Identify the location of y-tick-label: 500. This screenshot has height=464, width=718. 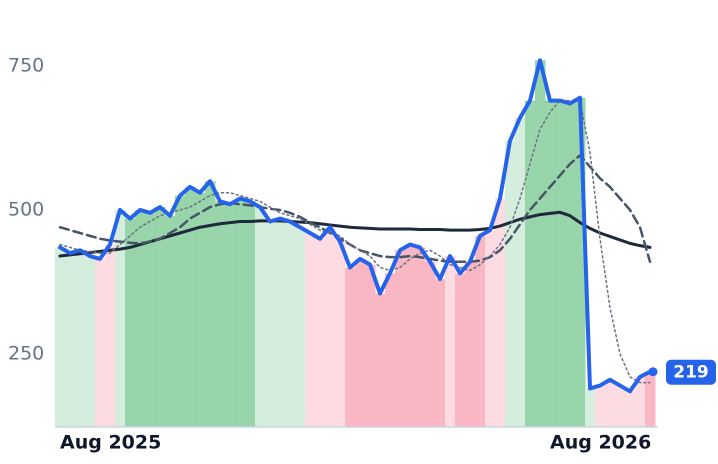
(26, 209).